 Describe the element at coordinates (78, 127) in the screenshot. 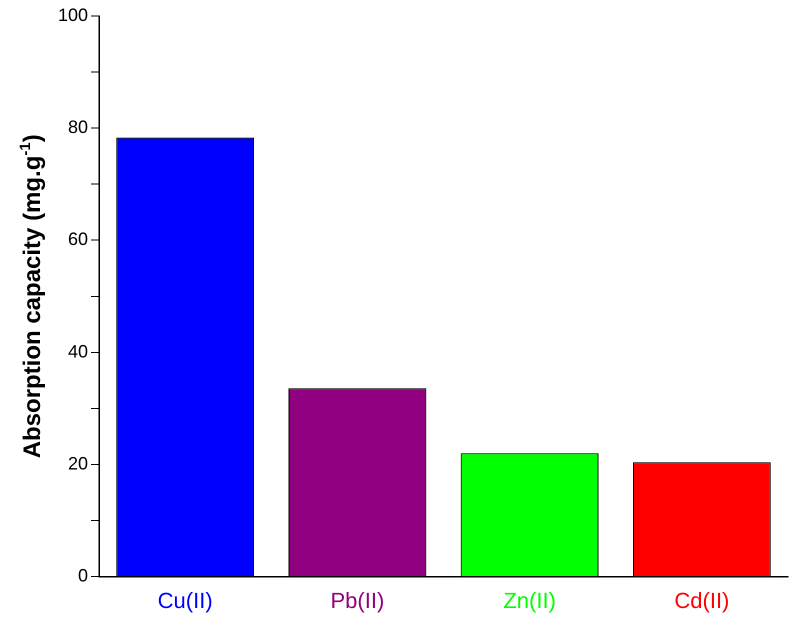

I see `y-tick-label: 80` at that location.